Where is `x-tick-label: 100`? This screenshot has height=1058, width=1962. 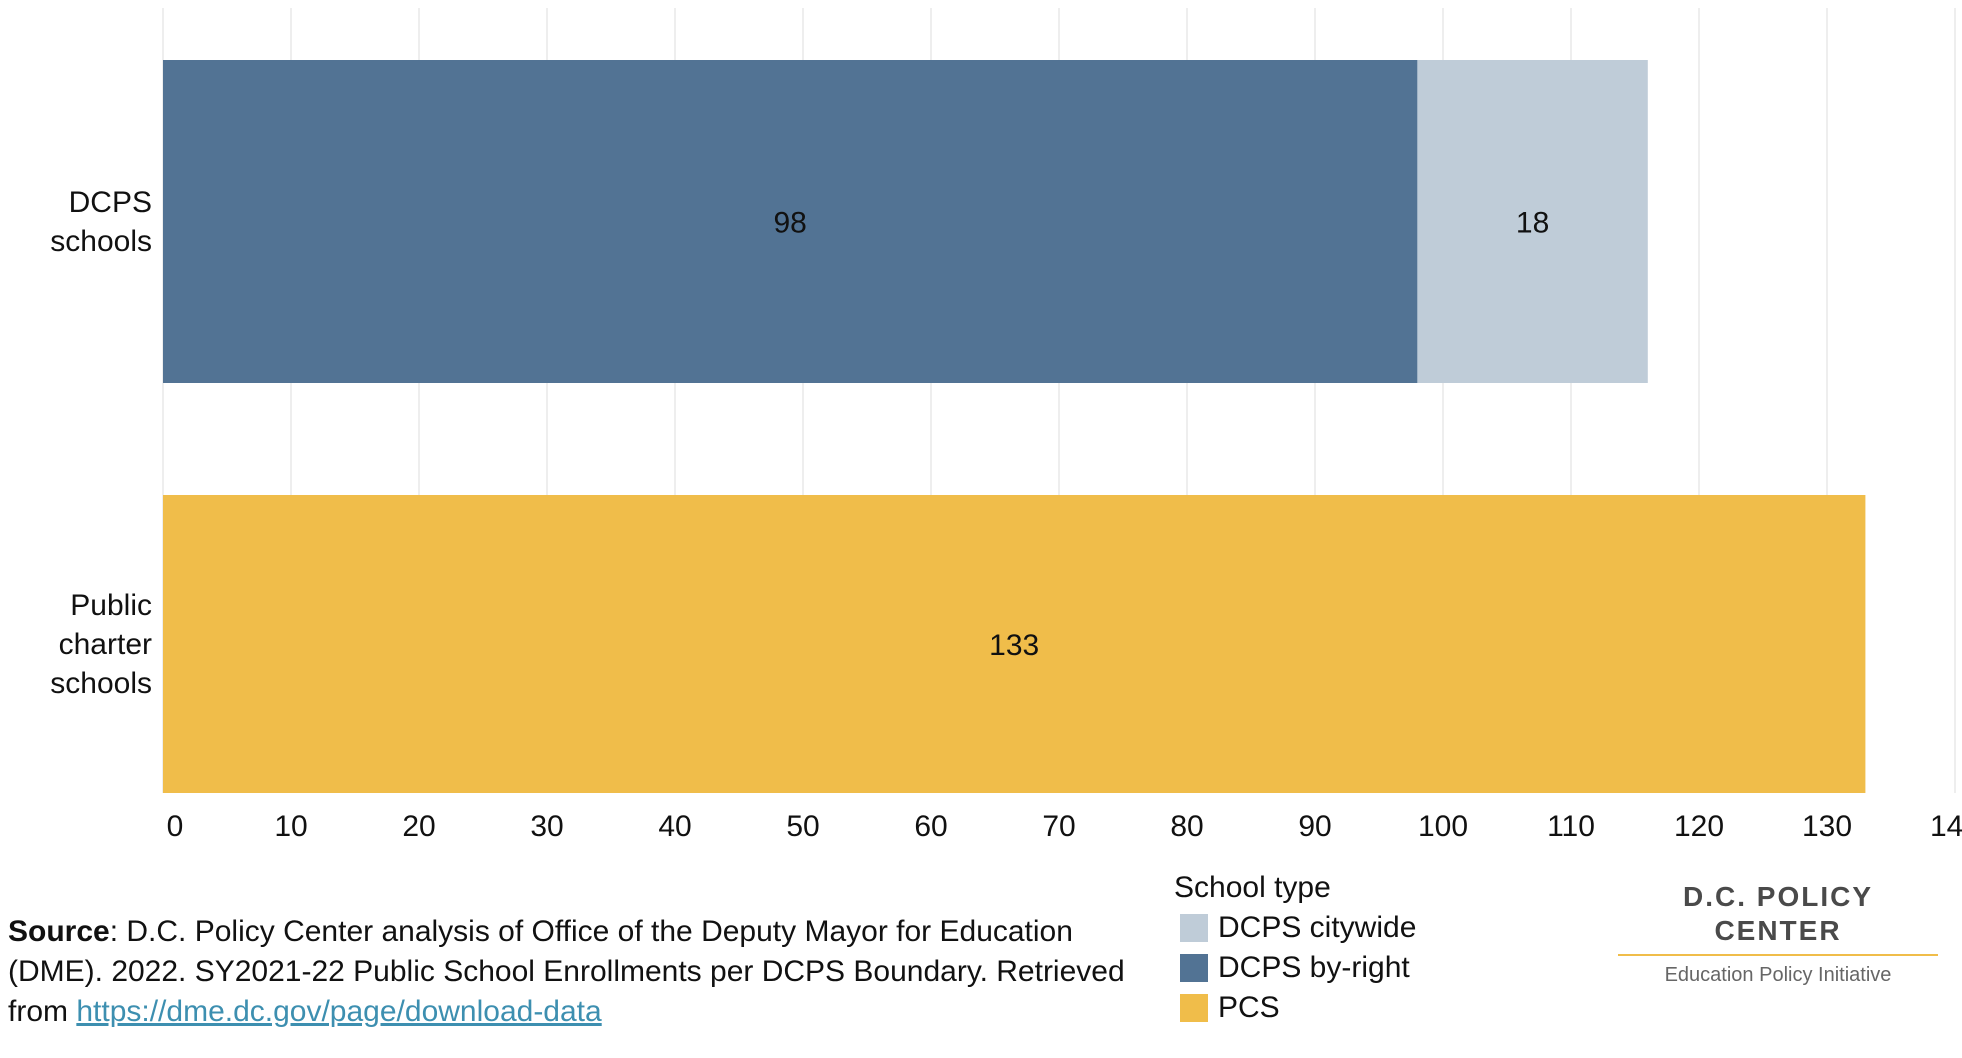 x-tick-label: 100 is located at coordinates (1443, 826).